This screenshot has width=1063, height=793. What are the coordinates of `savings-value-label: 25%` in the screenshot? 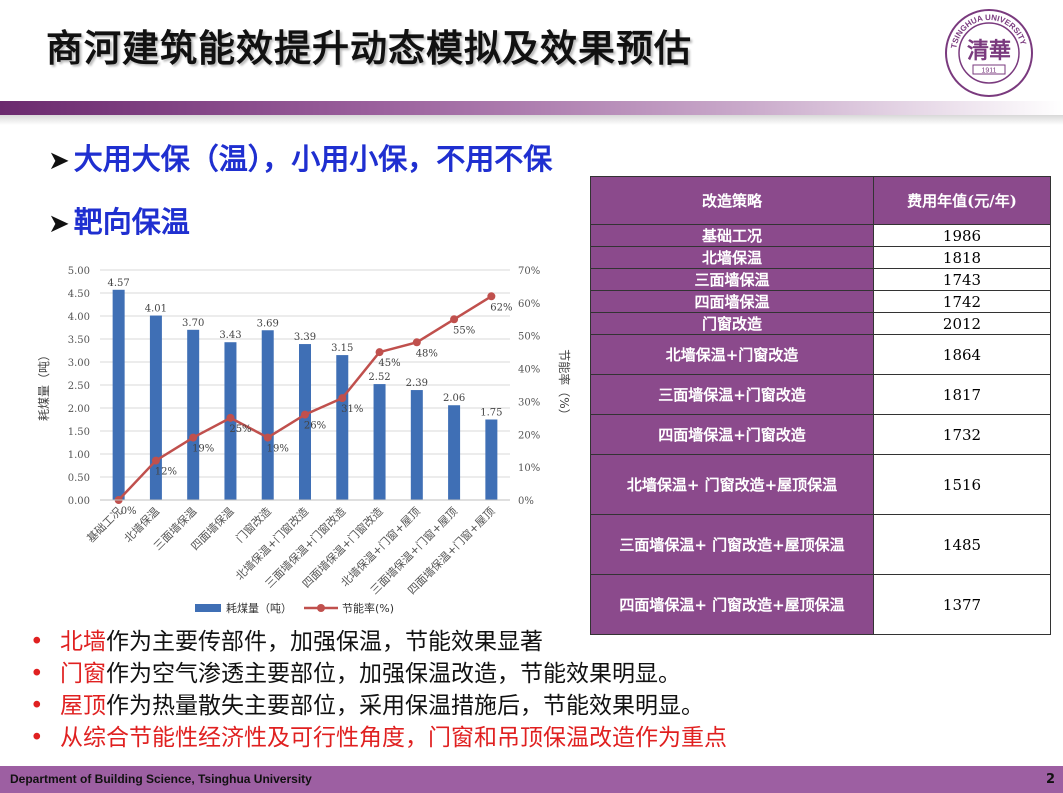 It's located at (240, 429).